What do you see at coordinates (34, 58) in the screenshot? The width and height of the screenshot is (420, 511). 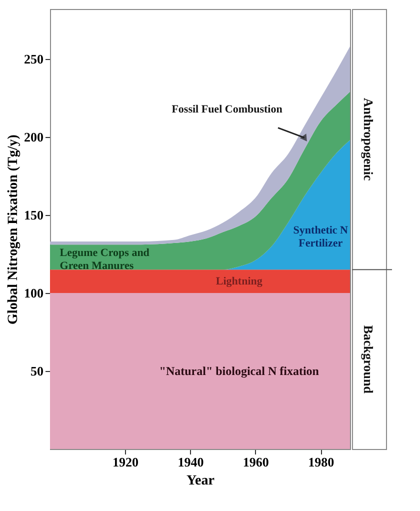 I see `y-tick-label: 250` at bounding box center [34, 58].